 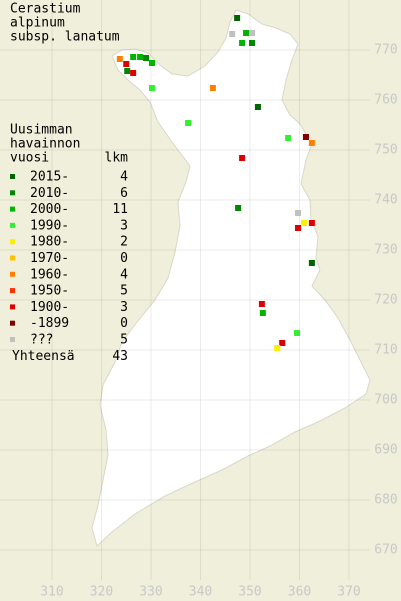 I want to click on map-title: Cerastium, so click(x=45, y=9).